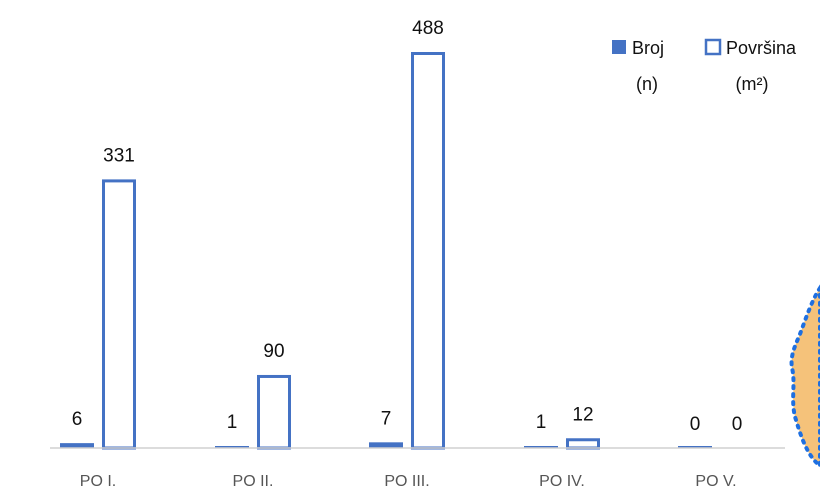  What do you see at coordinates (98, 481) in the screenshot?
I see `x-tick-label: PO I.` at bounding box center [98, 481].